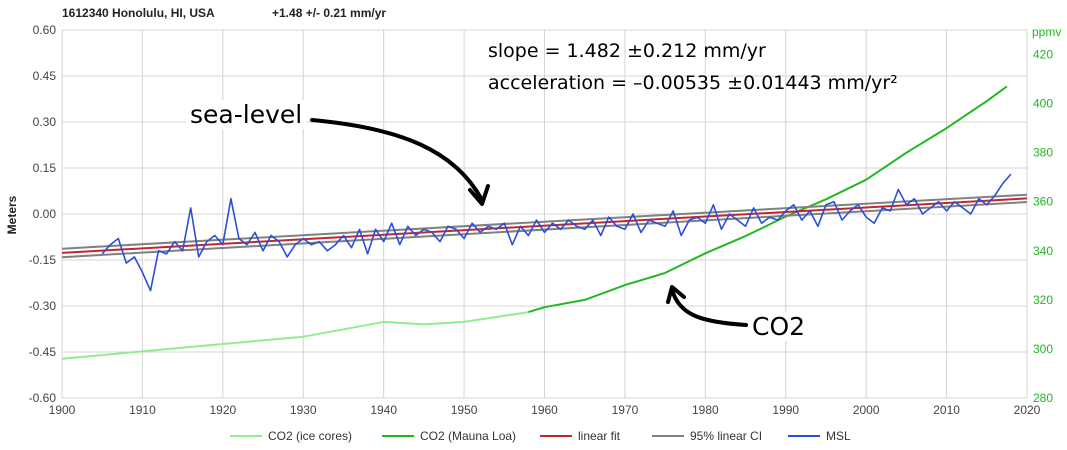 The width and height of the screenshot is (1067, 450). What do you see at coordinates (383, 410) in the screenshot?
I see `x-tick-label: 1940` at bounding box center [383, 410].